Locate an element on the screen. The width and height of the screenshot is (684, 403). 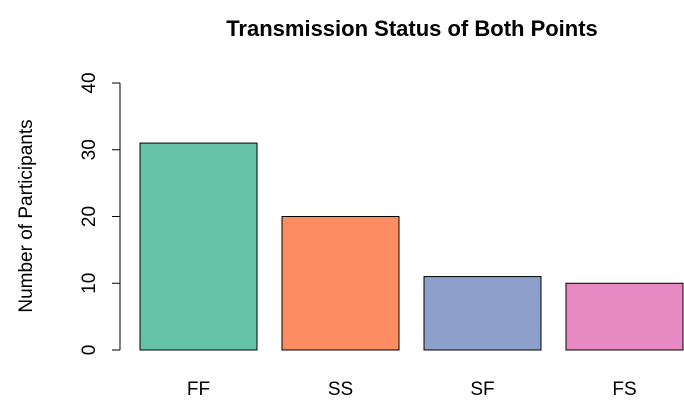
y-tick-label: 10 is located at coordinates (89, 283).